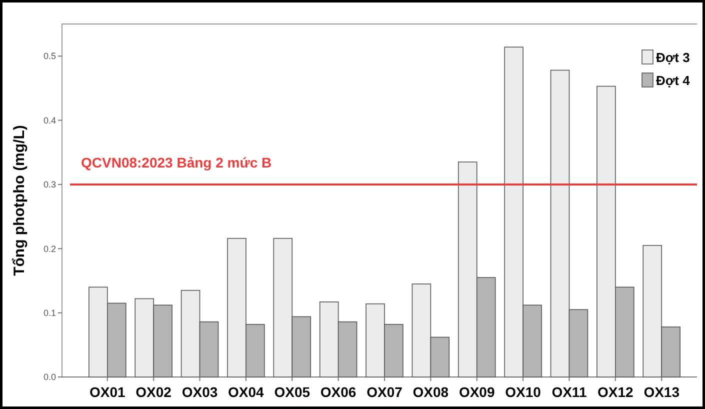 This screenshot has width=705, height=409. Describe the element at coordinates (616, 392) in the screenshot. I see `x-tick-label: OX12` at that location.